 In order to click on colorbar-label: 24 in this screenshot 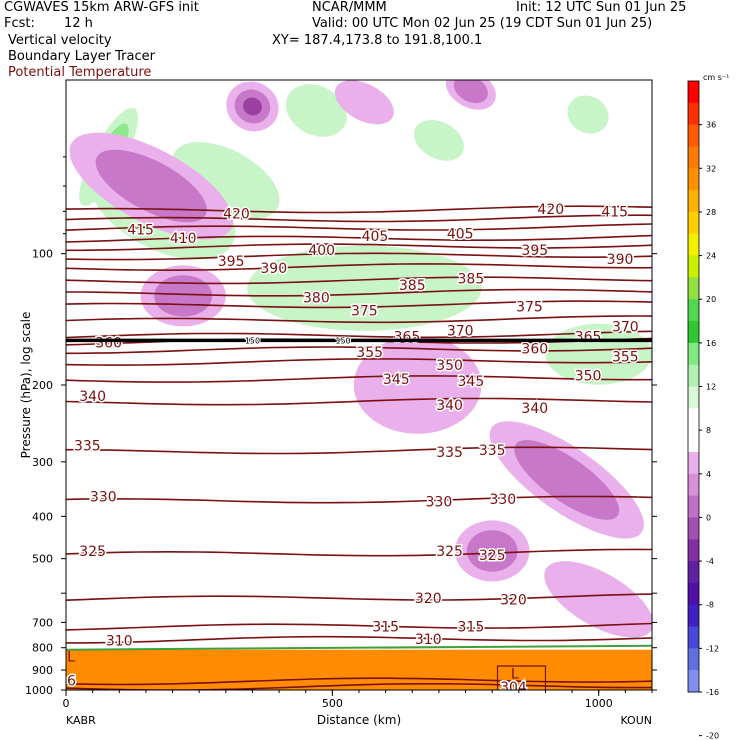, I will do `click(711, 256)`.